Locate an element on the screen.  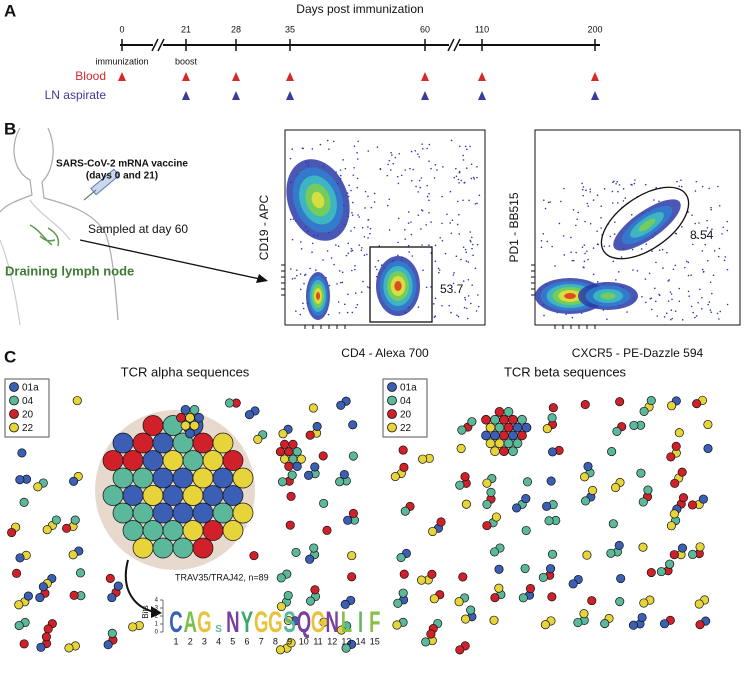
motif-letter: N is located at coordinates (331, 623).